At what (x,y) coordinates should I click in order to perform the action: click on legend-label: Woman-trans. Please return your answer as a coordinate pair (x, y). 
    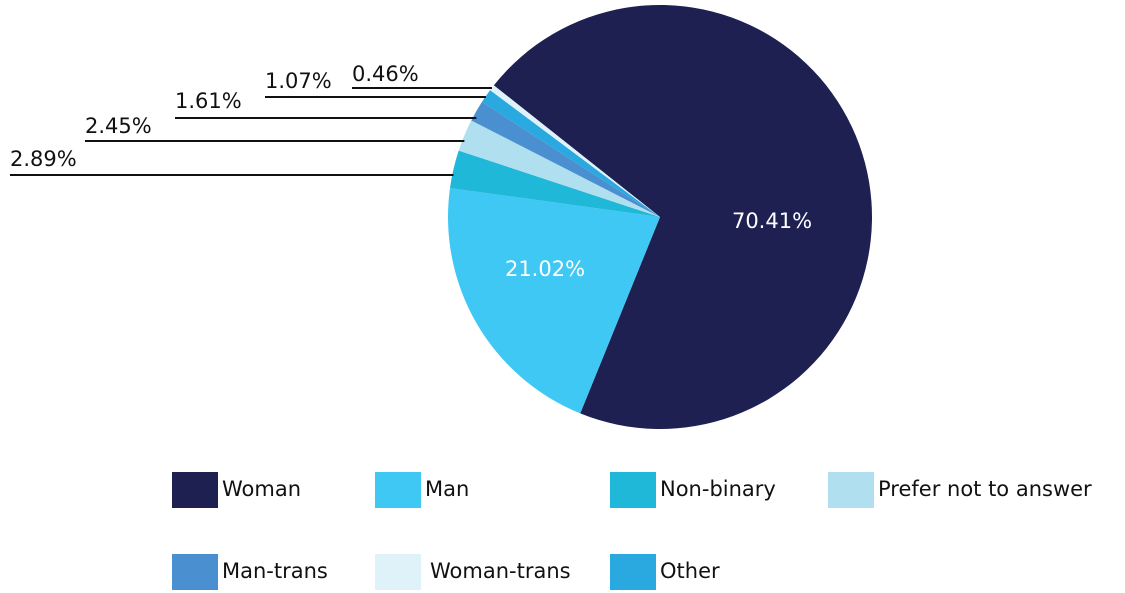
    Looking at the image, I should click on (500, 571).